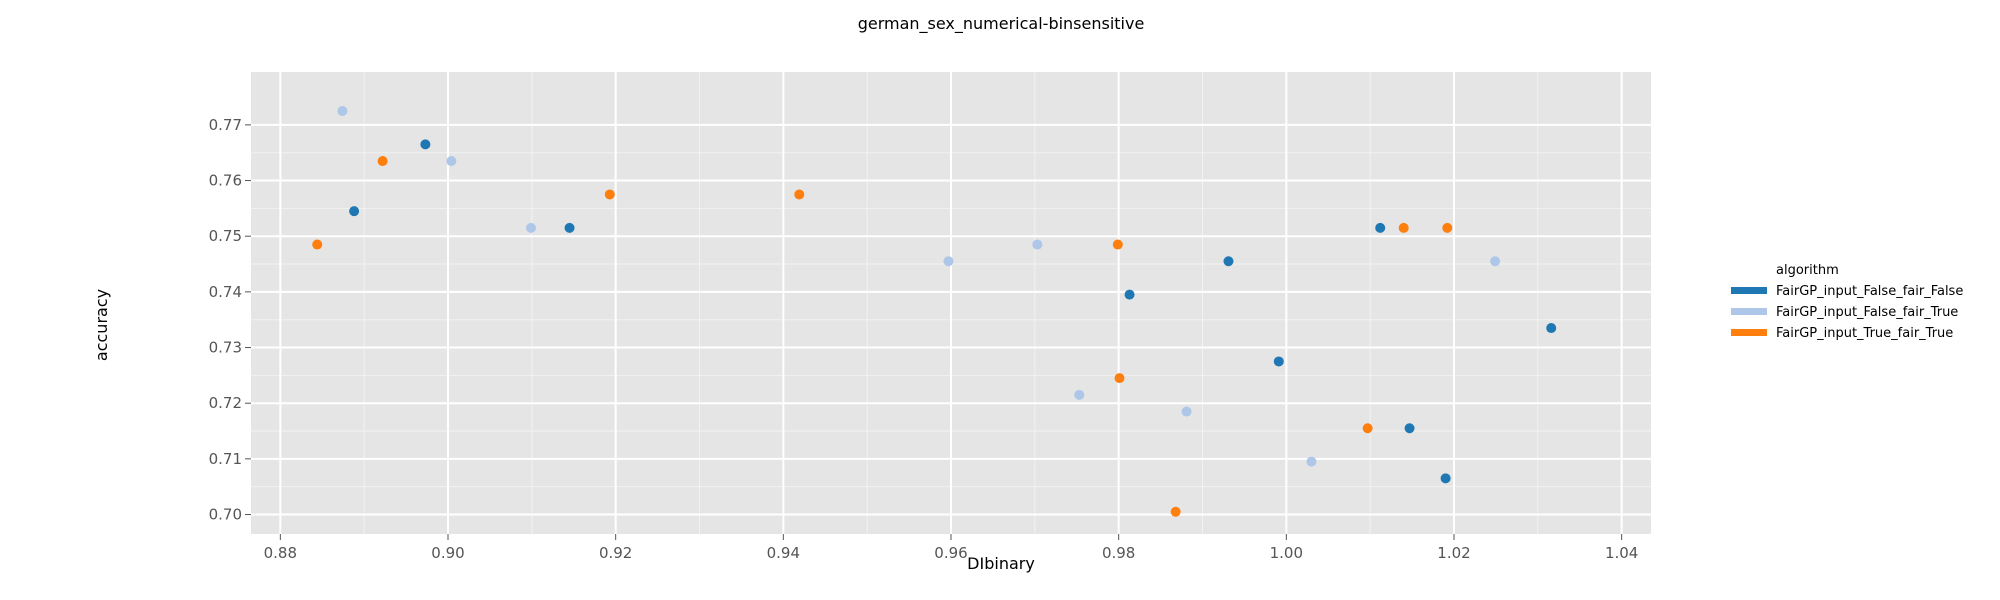 The height and width of the screenshot is (600, 2000). What do you see at coordinates (225, 236) in the screenshot?
I see `y-tick-label: 0.75` at bounding box center [225, 236].